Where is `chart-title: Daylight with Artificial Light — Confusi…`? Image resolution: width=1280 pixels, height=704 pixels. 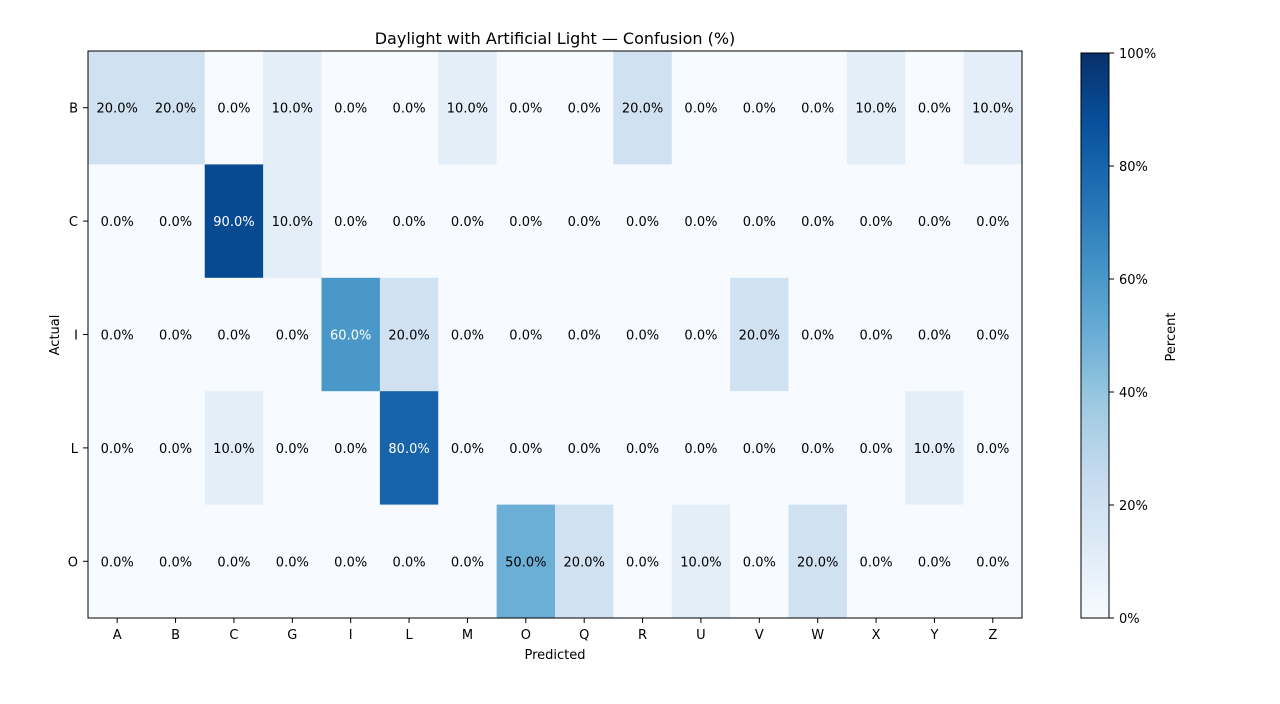
chart-title: Daylight with Artificial Light — Confusi… is located at coordinates (555, 38).